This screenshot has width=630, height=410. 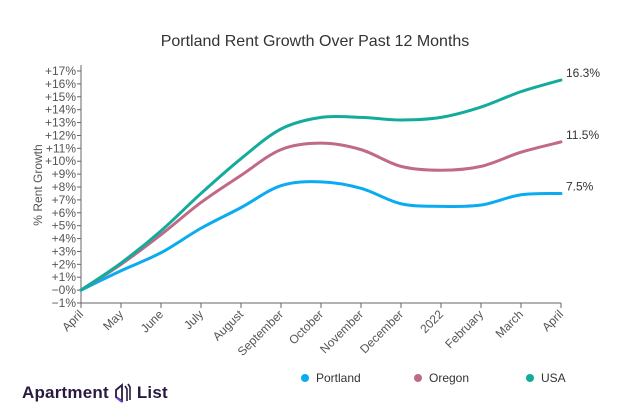 What do you see at coordinates (60, 135) in the screenshot?
I see `y-tick-label: +12%` at bounding box center [60, 135].